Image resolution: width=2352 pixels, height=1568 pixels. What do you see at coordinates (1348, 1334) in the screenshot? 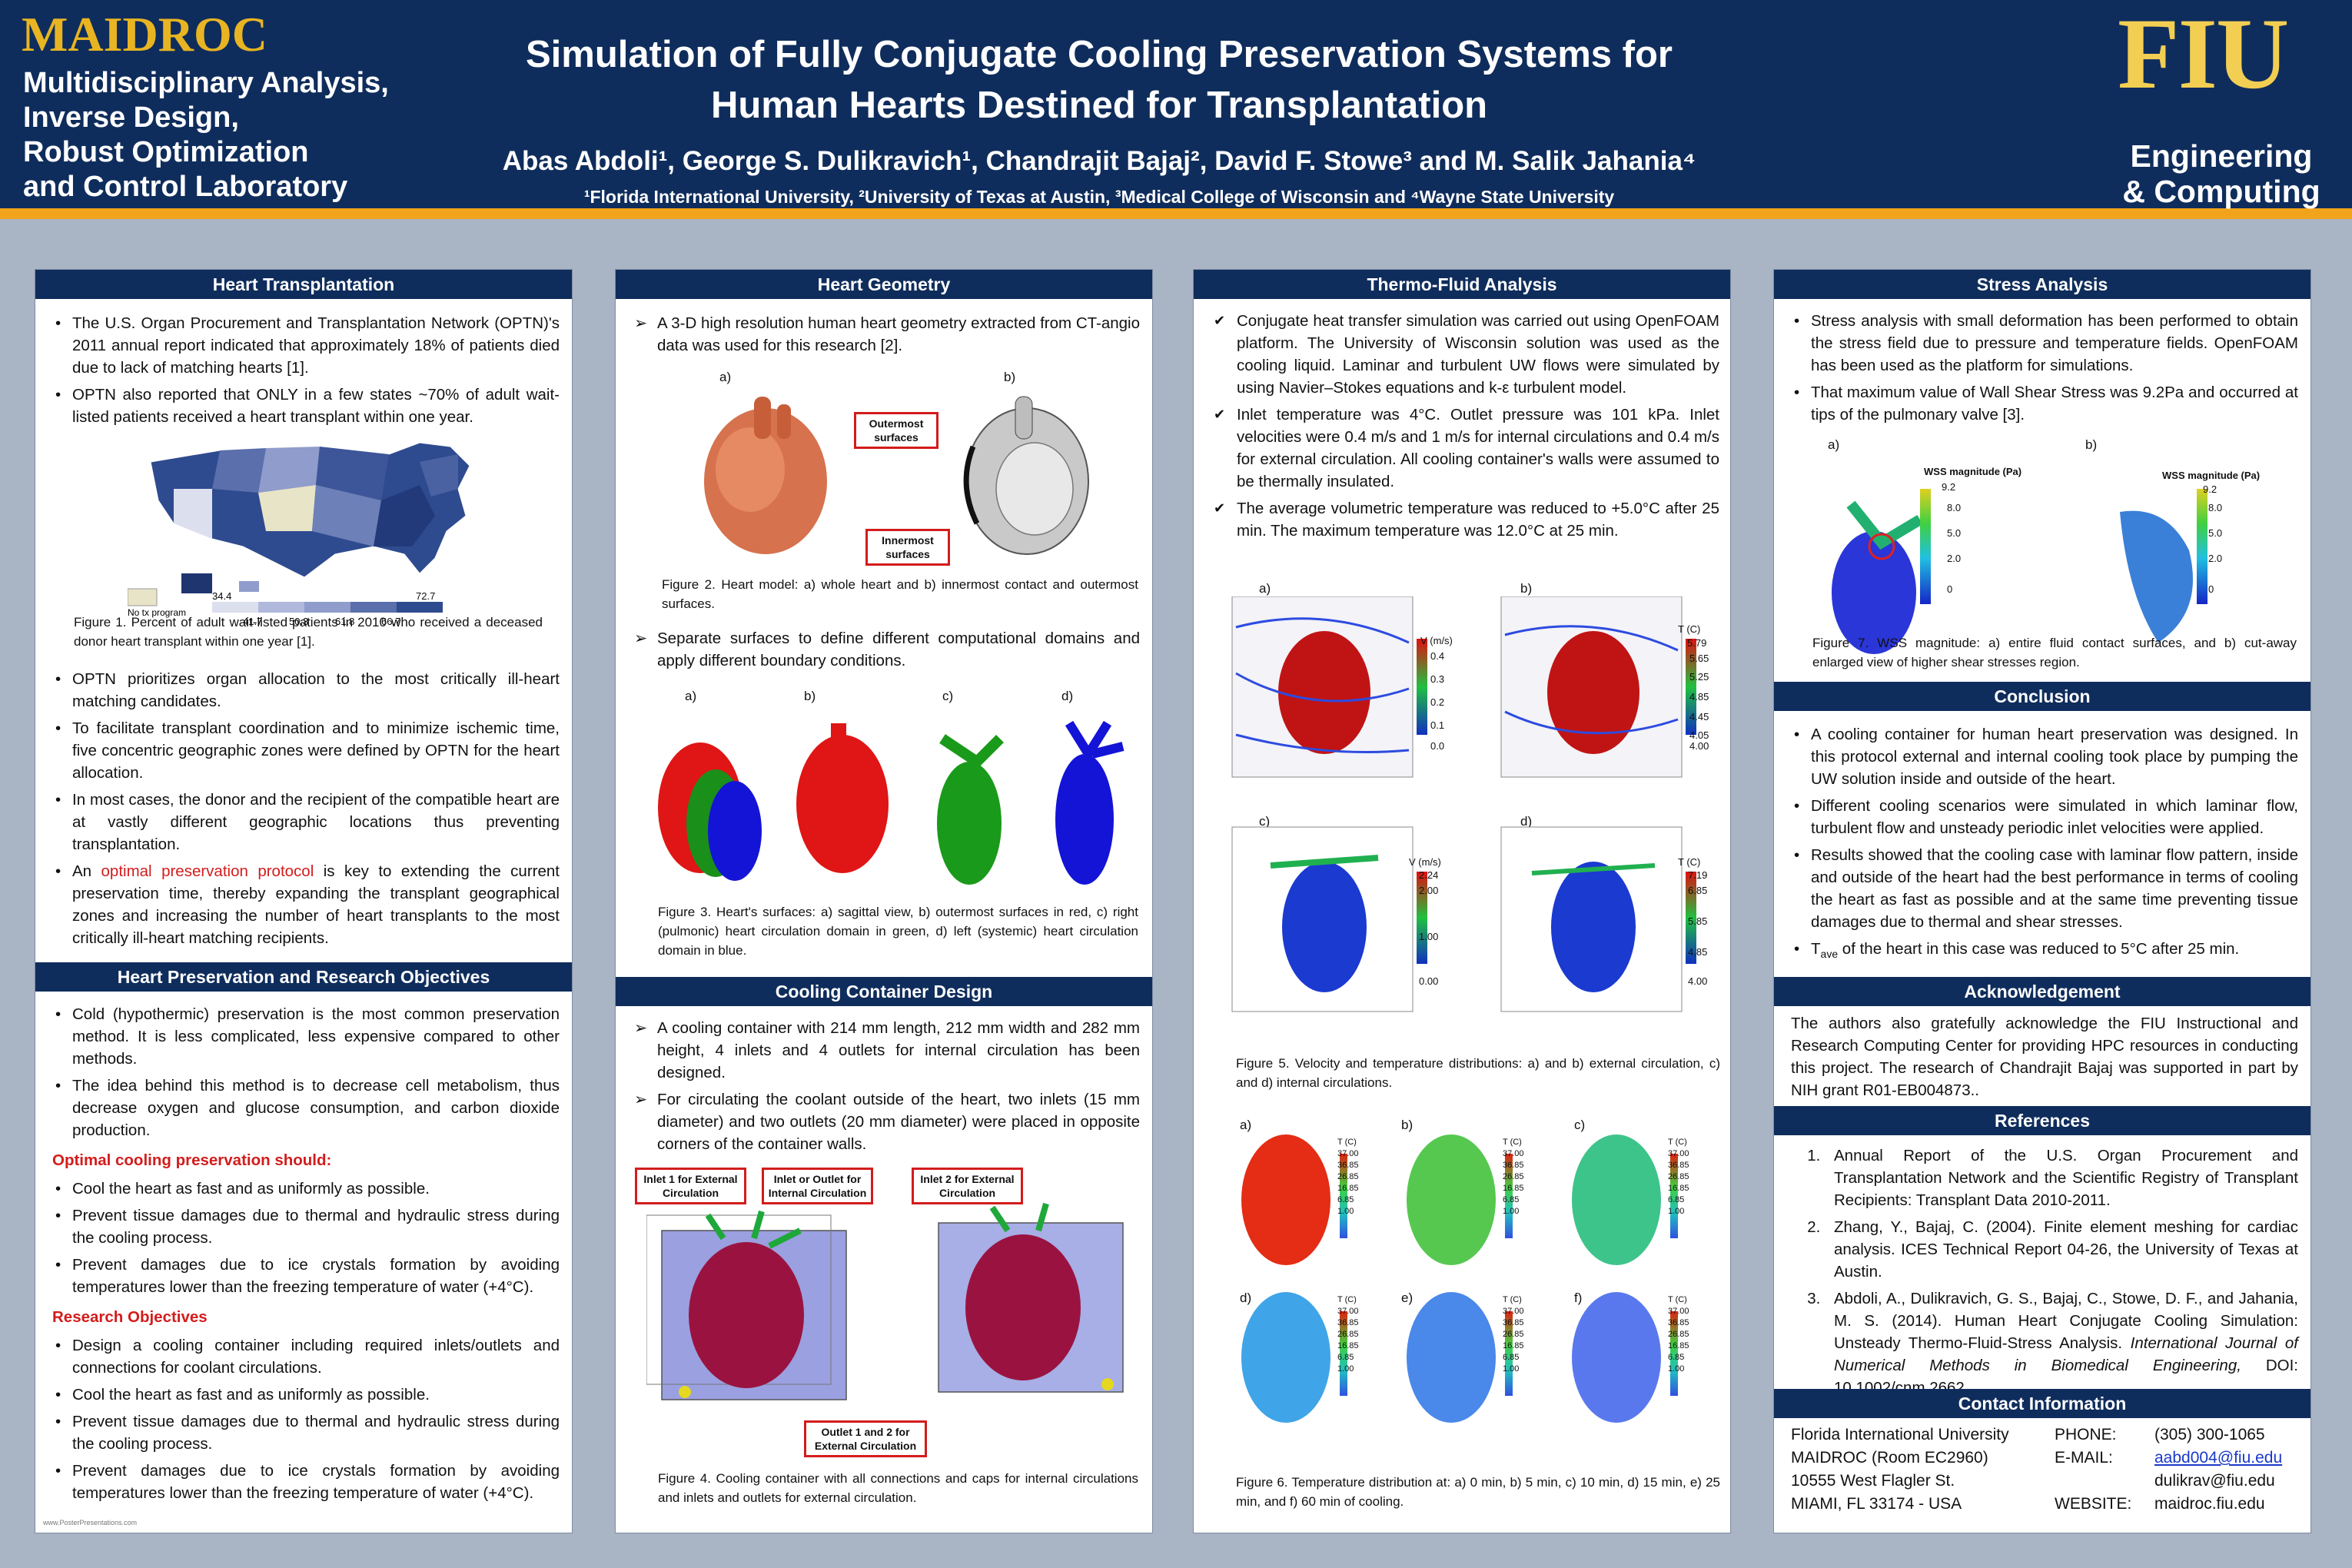
I see `fig6d-scale: T (C) 37.00 36.85 26.85 16.85 6.85 1.00` at bounding box center [1348, 1334].